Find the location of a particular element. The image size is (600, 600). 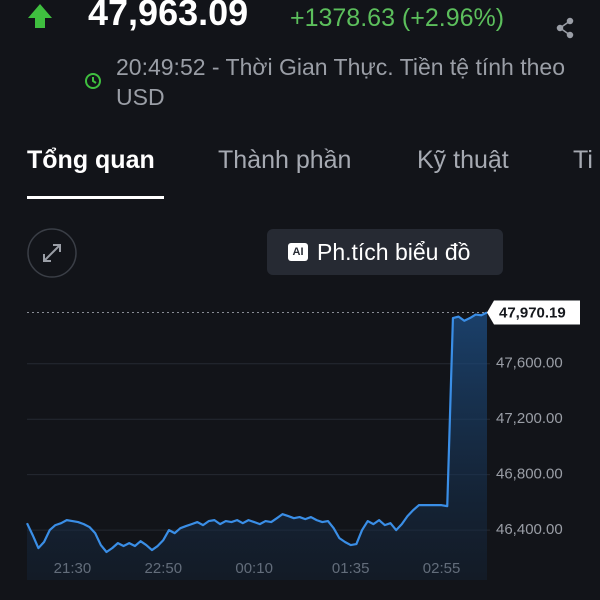

tab: Kỹ thuật is located at coordinates (463, 160).